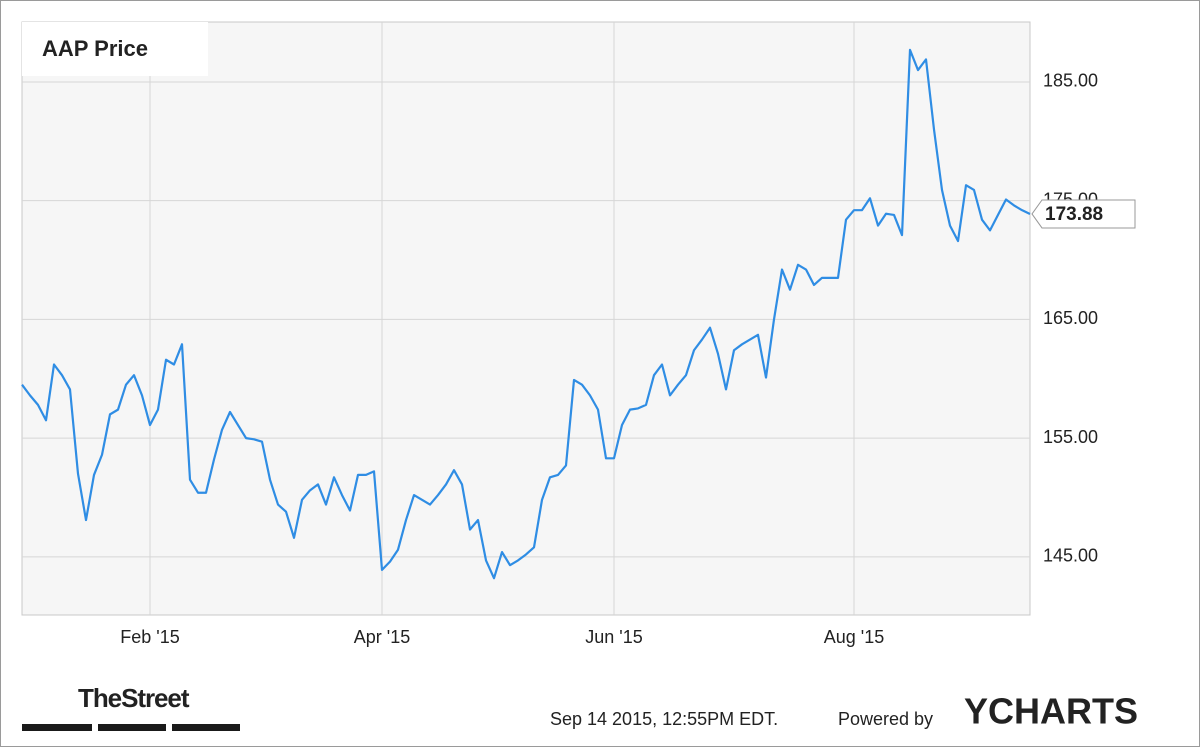 The image size is (1200, 747). I want to click on powered-by: Powered by, so click(885, 719).